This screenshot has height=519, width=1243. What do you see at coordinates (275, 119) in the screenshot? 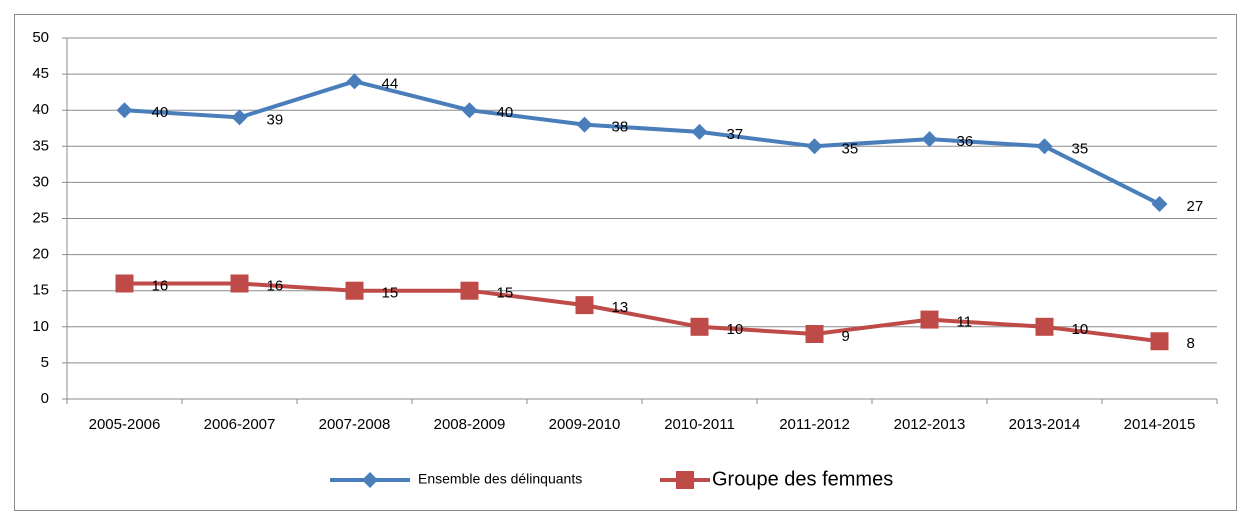
I see `data-label: 39` at bounding box center [275, 119].